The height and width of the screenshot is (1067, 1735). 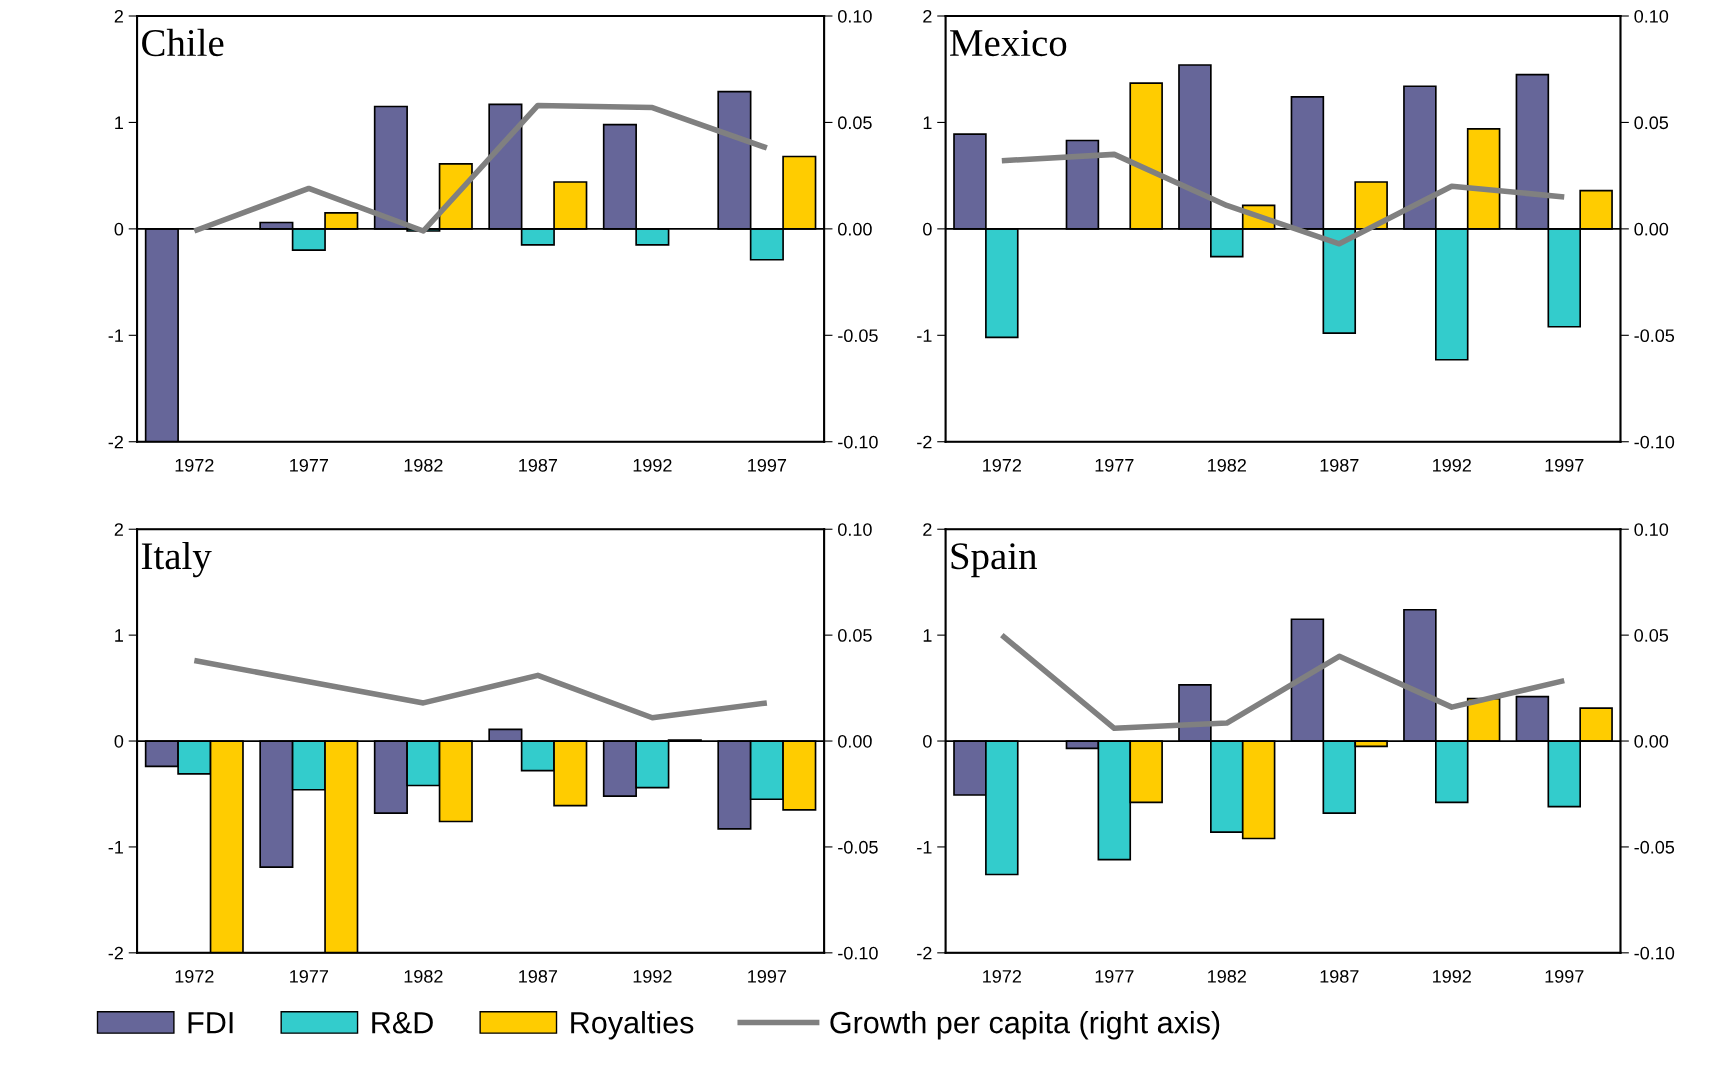 I want to click on chart-title: Italy, so click(x=176, y=559).